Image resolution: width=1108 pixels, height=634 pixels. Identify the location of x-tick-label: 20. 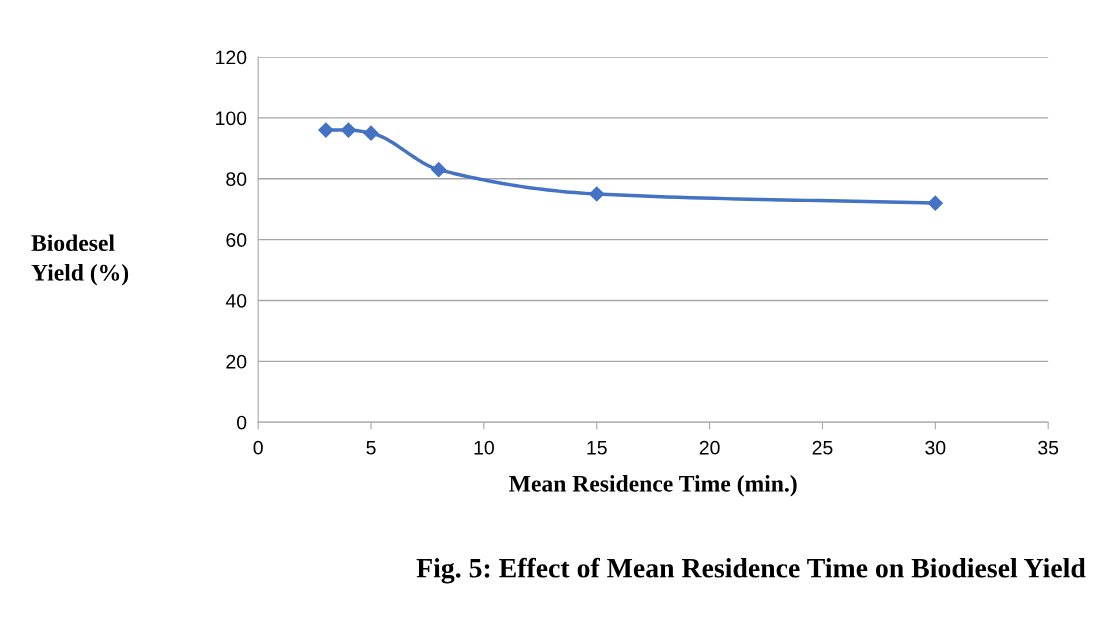
(709, 447).